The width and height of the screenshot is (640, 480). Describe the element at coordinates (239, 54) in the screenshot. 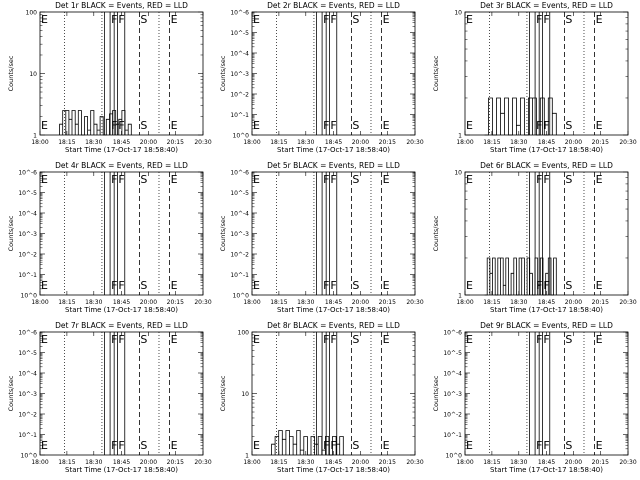

I see `y-tick-label: 10^-4` at that location.